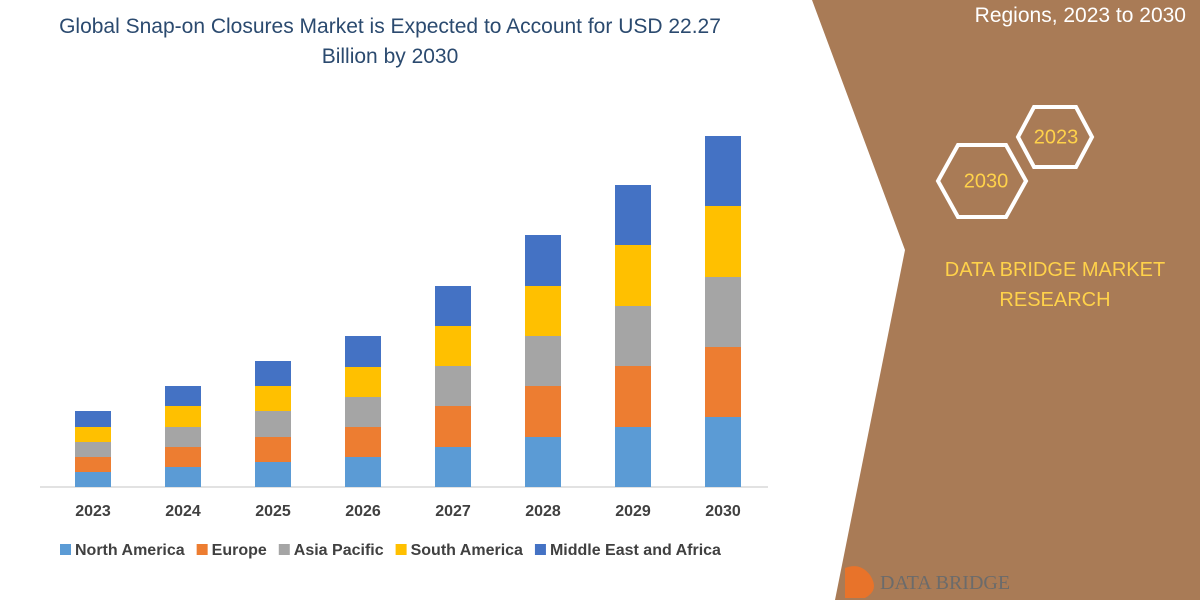 The width and height of the screenshot is (1200, 600). What do you see at coordinates (859, 582) in the screenshot?
I see `logo-icon` at bounding box center [859, 582].